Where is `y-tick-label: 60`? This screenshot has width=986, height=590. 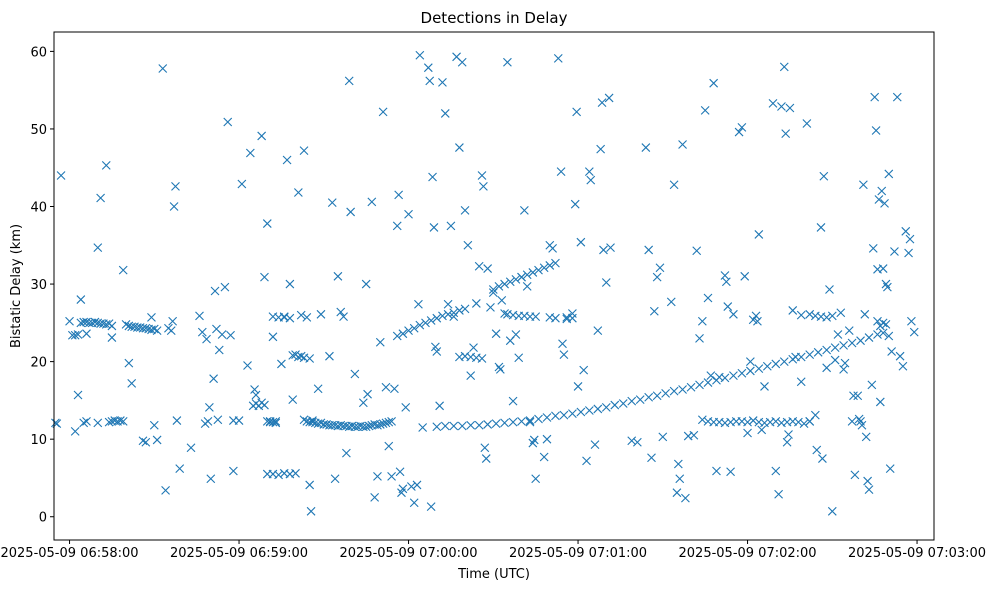
y-tick-label: 60 is located at coordinates (38, 52).